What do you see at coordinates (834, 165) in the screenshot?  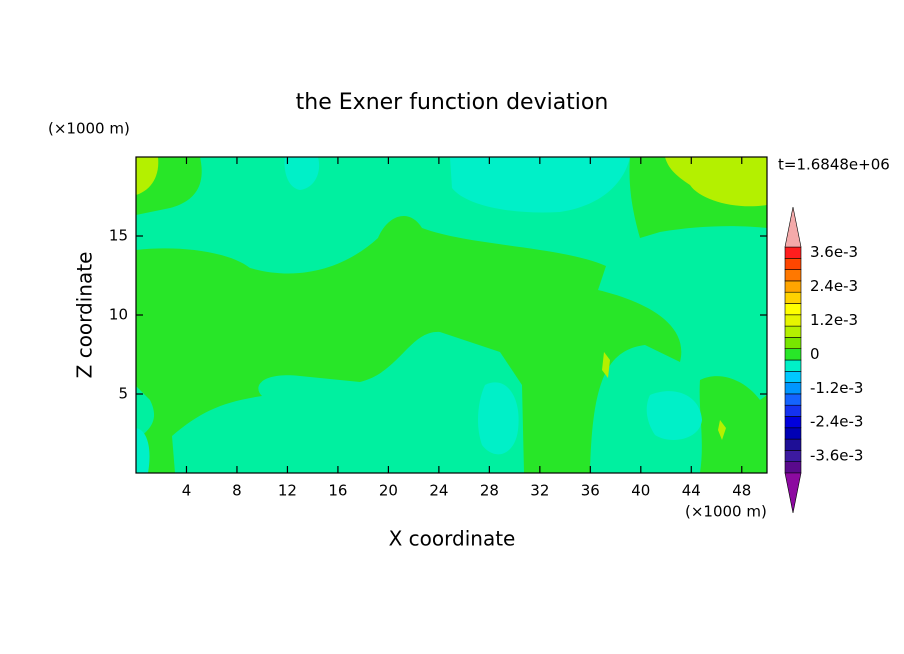 I see `time-annotation: t=1.6848e+06` at bounding box center [834, 165].